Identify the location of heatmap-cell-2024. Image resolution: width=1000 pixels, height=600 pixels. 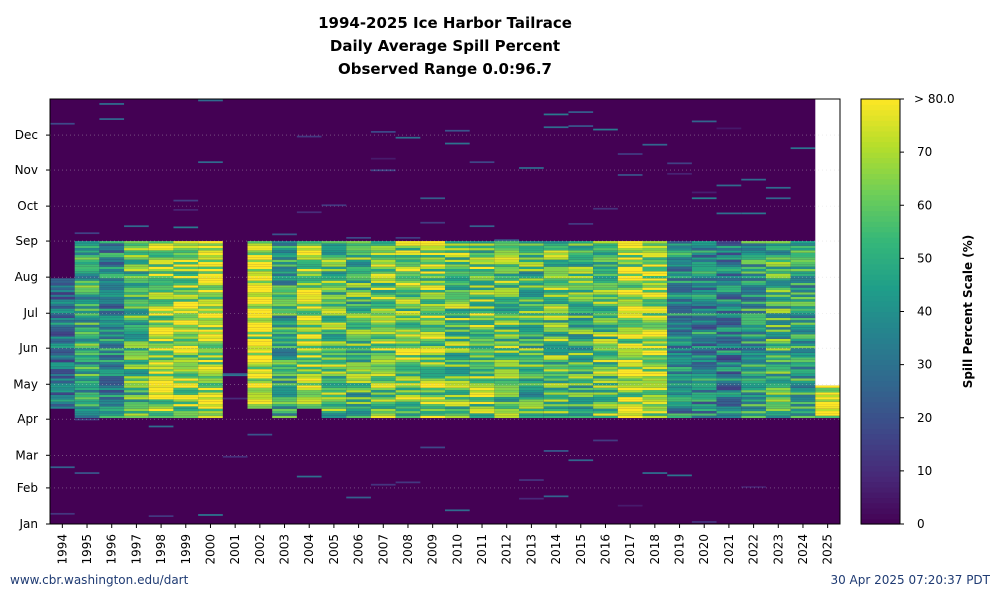
(803, 316).